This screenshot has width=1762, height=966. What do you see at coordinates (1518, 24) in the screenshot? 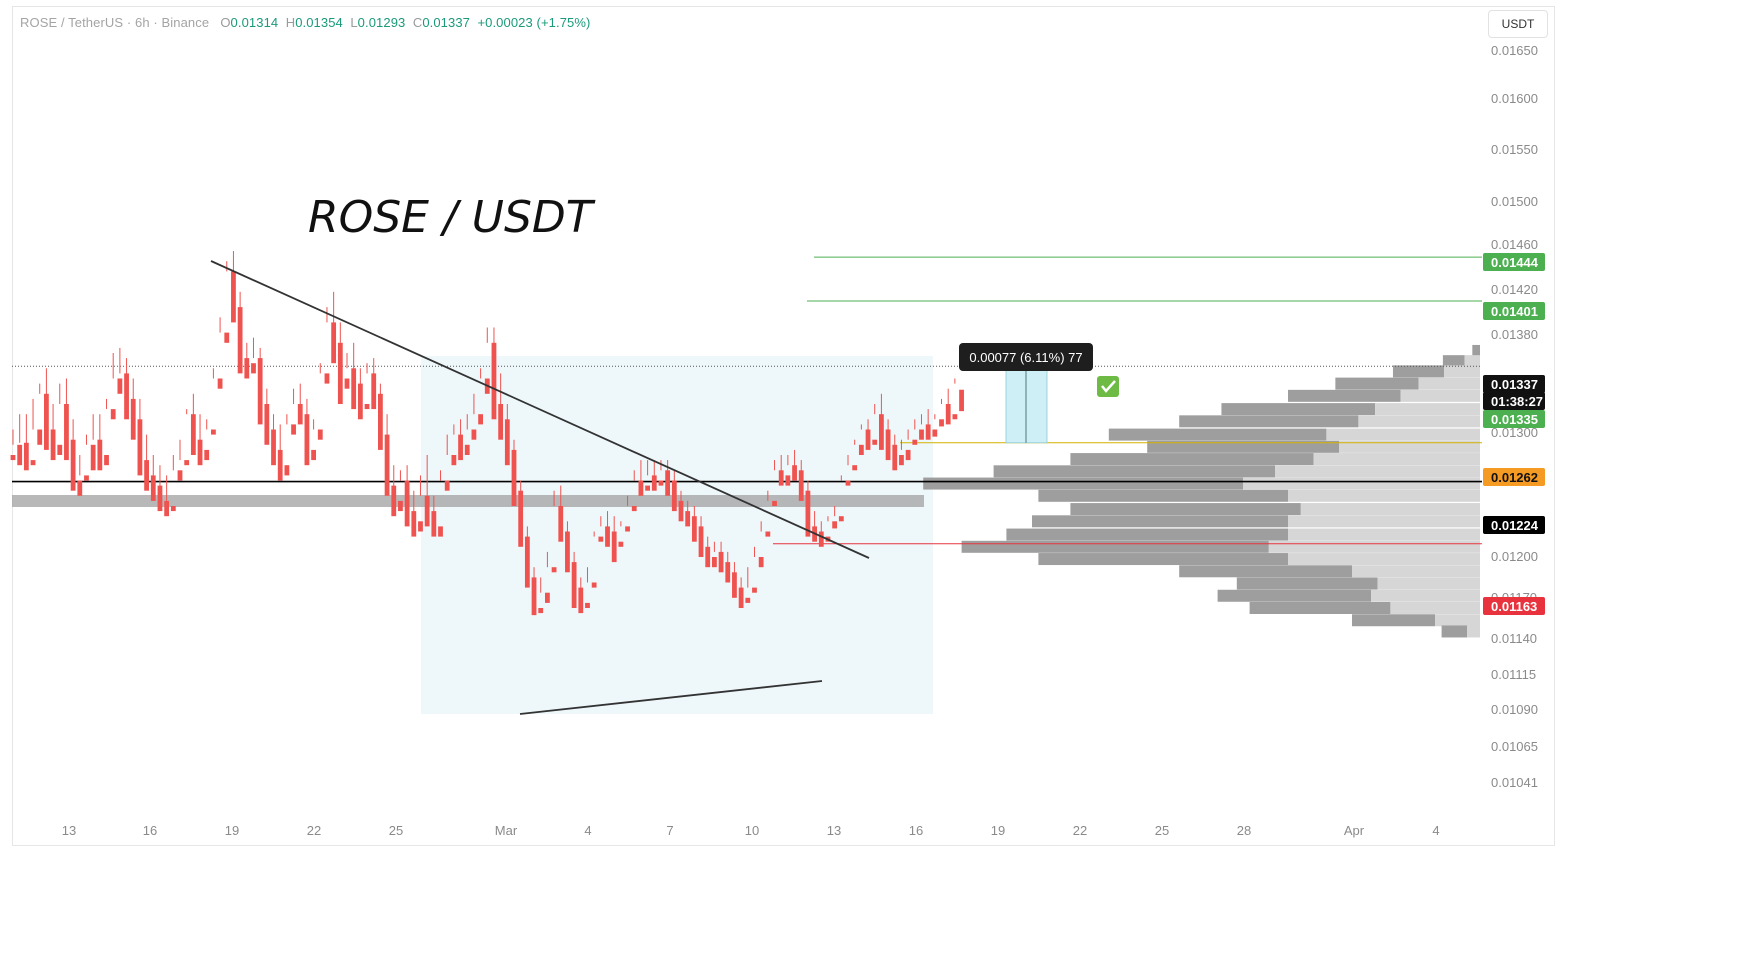
I see `currency-unit-button: USDT` at bounding box center [1518, 24].